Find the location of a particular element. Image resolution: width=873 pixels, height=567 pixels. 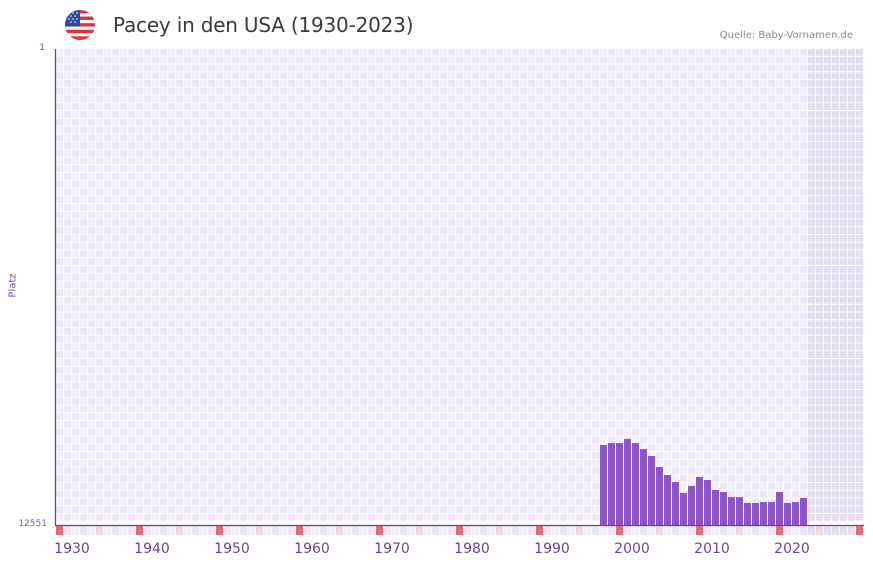

bar-2017 is located at coordinates (755, 514).